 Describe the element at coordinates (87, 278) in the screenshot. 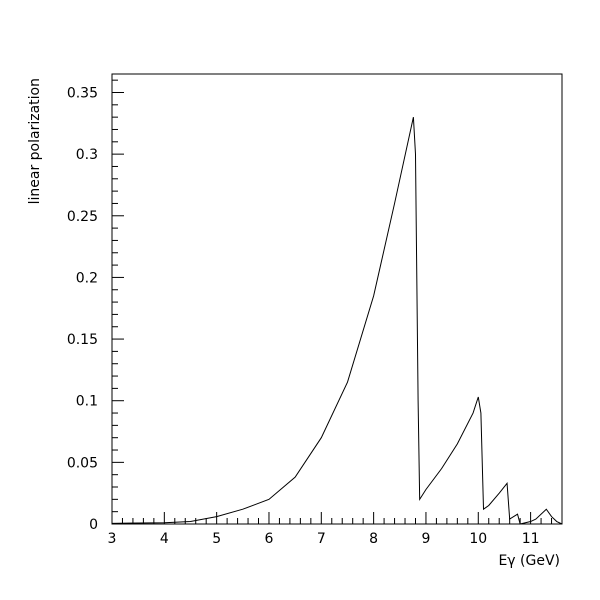

I see `y-tick-label: 0.2` at that location.